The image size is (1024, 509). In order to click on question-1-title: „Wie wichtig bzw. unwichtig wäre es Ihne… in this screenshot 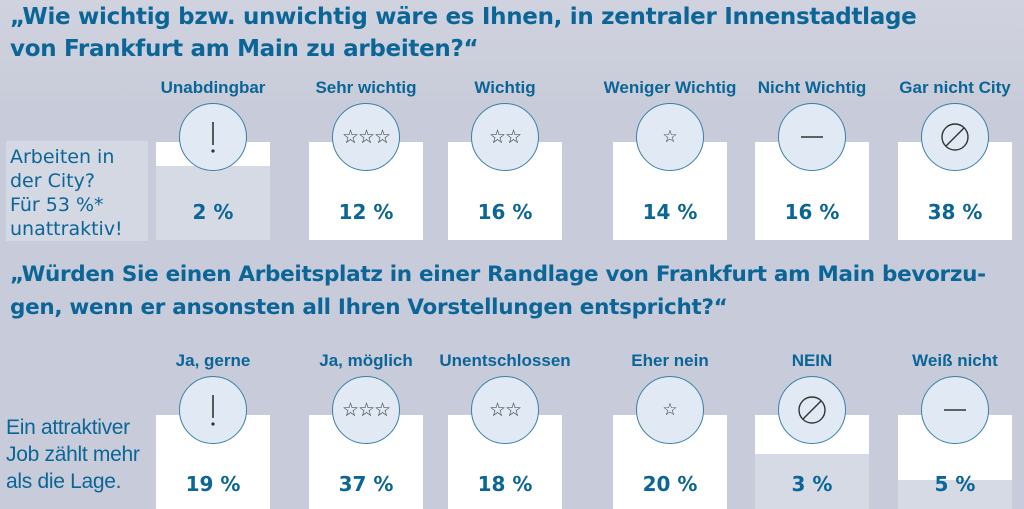, I will do `click(463, 33)`.